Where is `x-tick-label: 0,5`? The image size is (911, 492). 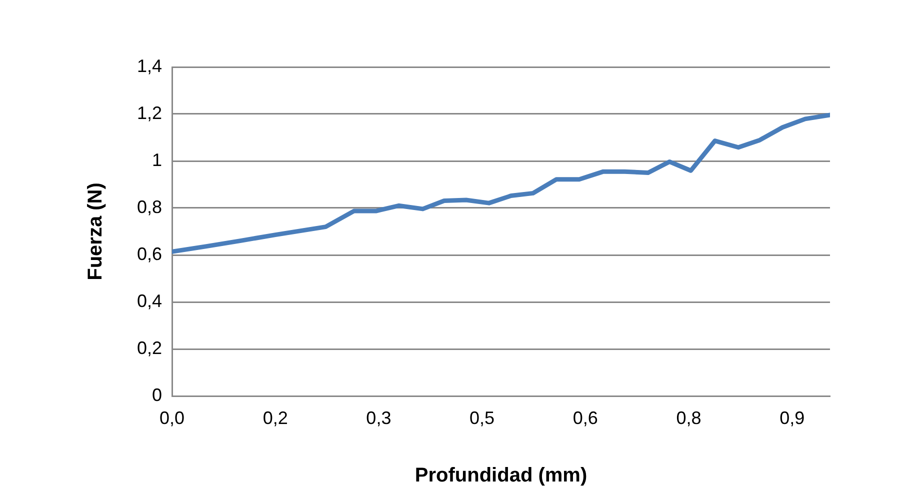 x-tick-label: 0,5 is located at coordinates (482, 418).